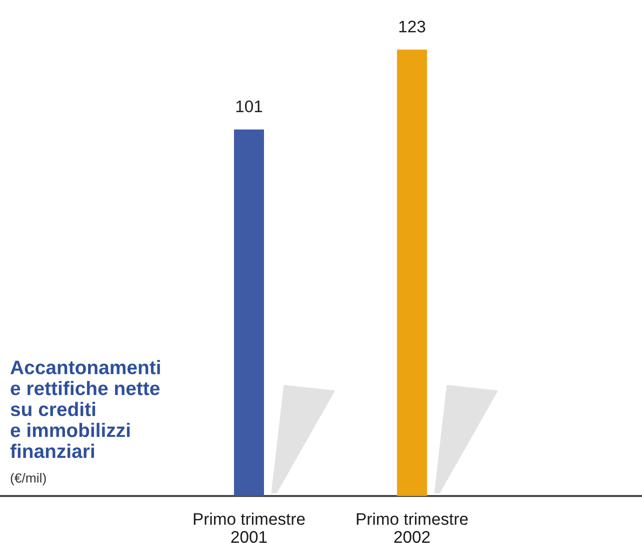  I want to click on data-label: 123, so click(412, 26).